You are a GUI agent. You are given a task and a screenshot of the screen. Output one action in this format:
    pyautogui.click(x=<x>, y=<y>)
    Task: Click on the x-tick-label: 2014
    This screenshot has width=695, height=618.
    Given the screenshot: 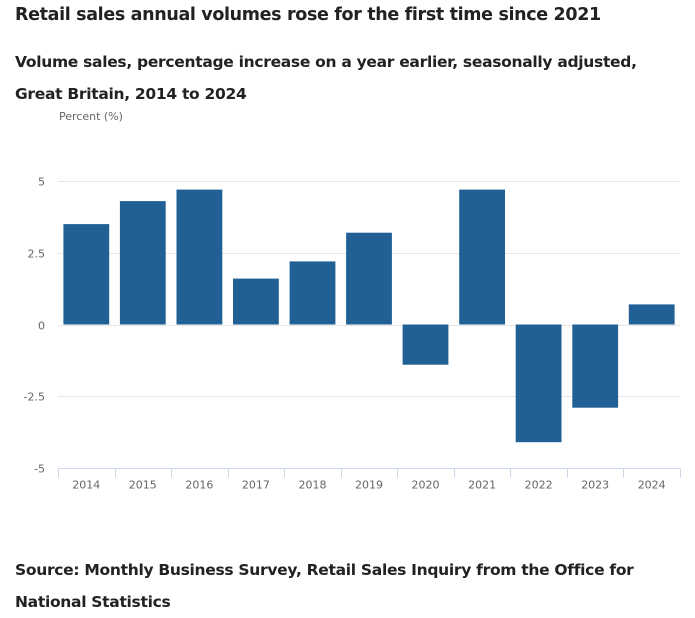 What is the action you would take?
    pyautogui.click(x=86, y=485)
    